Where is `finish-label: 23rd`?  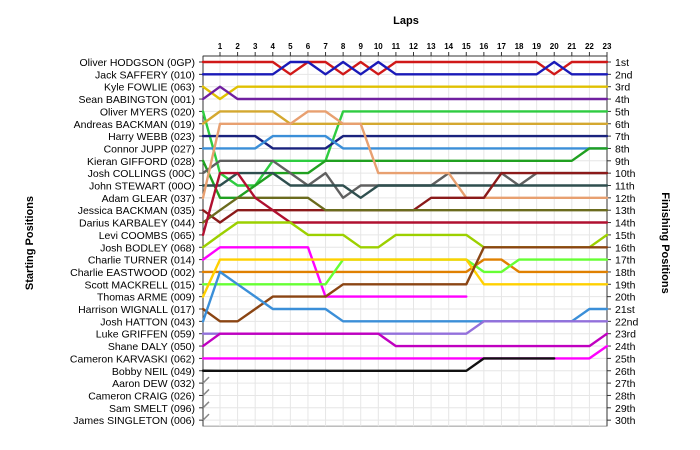 finish-label: 23rd is located at coordinates (625, 335).